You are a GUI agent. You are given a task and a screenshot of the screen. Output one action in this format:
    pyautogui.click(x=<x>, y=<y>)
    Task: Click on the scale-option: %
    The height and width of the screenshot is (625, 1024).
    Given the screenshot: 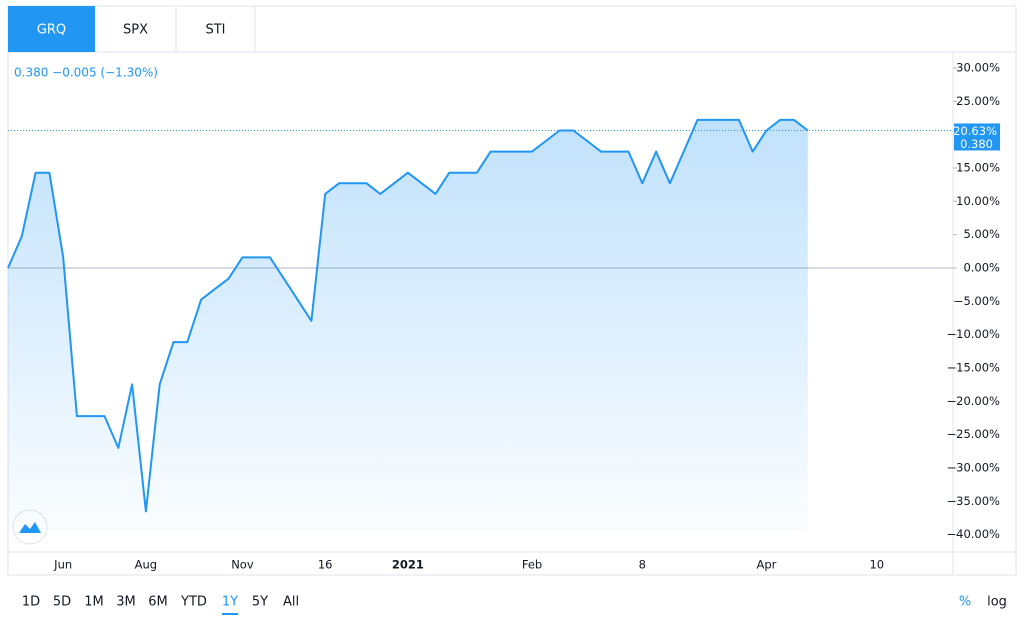 What is the action you would take?
    pyautogui.click(x=965, y=602)
    